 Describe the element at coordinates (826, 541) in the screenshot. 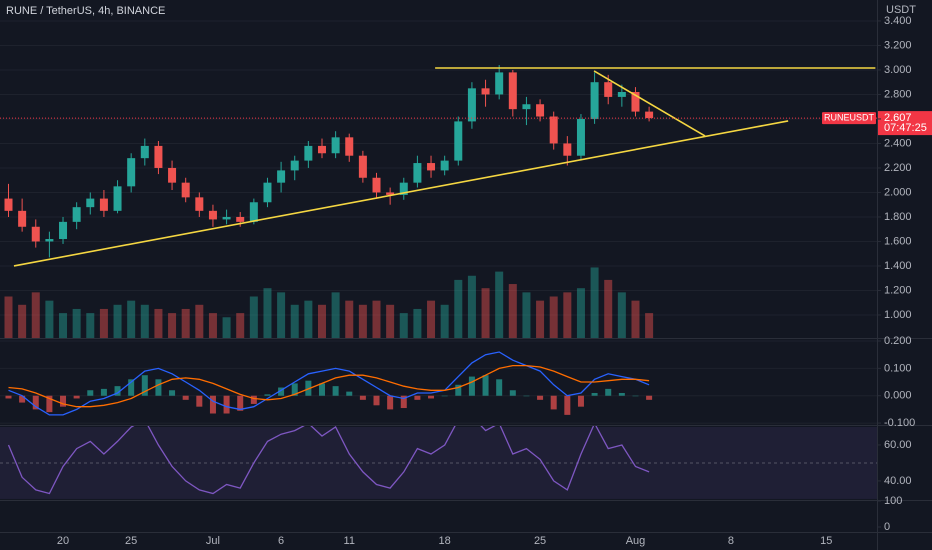

I see `x-tick-label: 15` at that location.